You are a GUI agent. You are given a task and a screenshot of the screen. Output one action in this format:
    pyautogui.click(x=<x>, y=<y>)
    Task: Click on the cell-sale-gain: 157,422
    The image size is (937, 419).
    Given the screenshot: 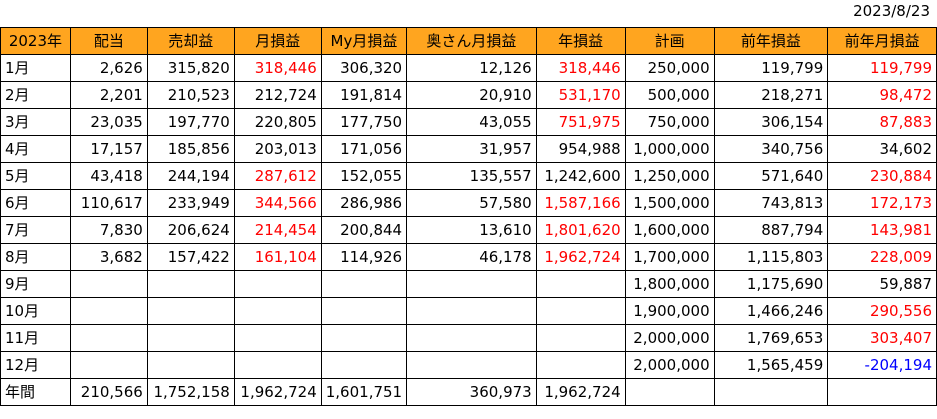 What is the action you would take?
    pyautogui.click(x=190, y=257)
    